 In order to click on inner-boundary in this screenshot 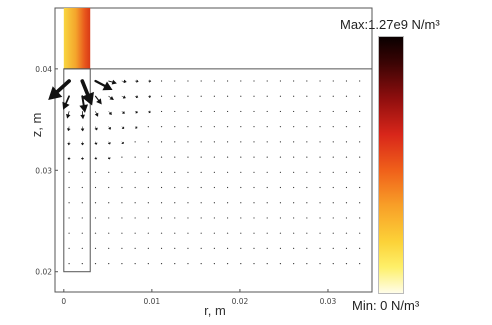, I will do `click(77, 170)`.